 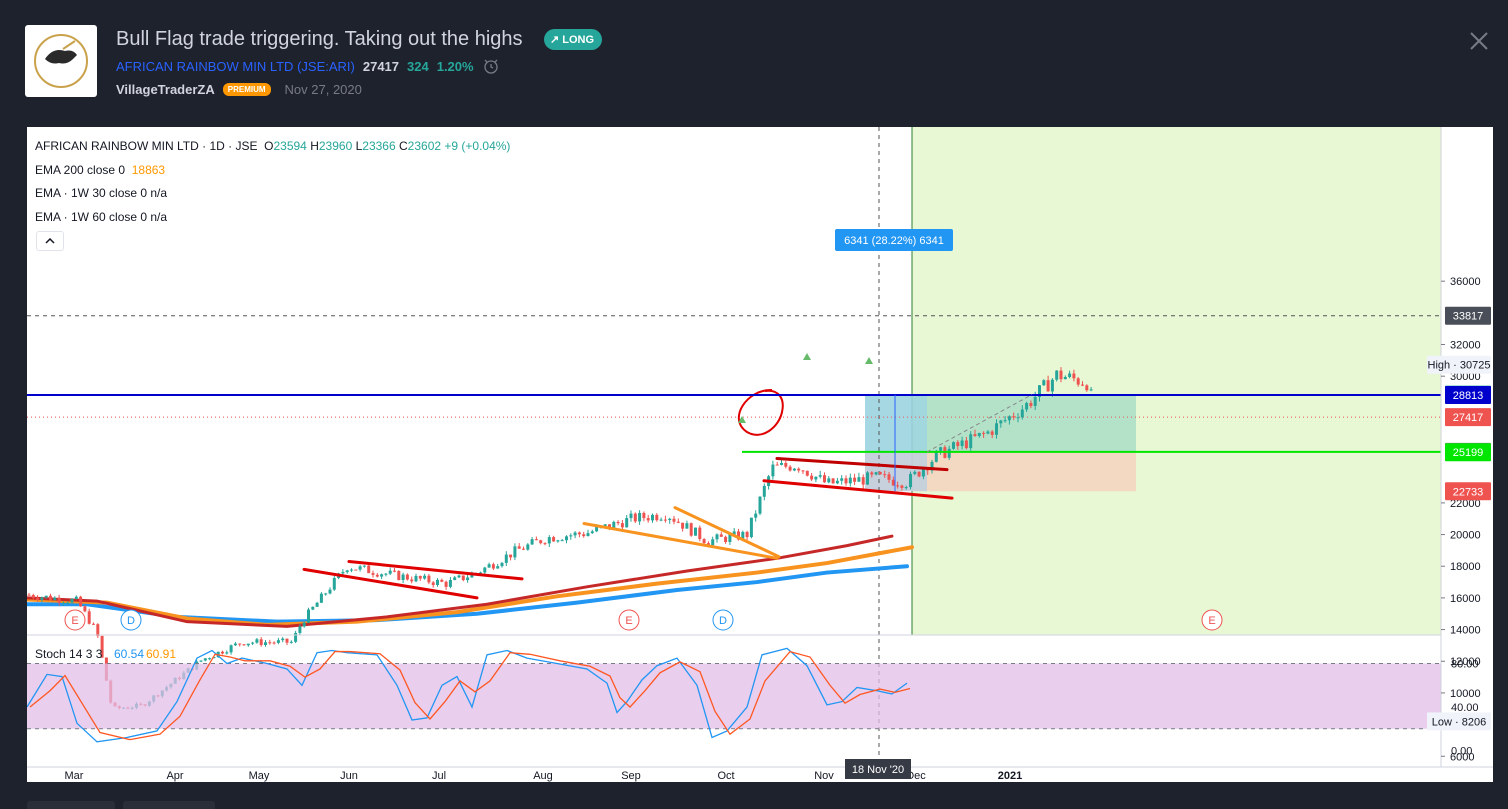 I want to click on publish-date: Nov 27, 2020, so click(x=323, y=89).